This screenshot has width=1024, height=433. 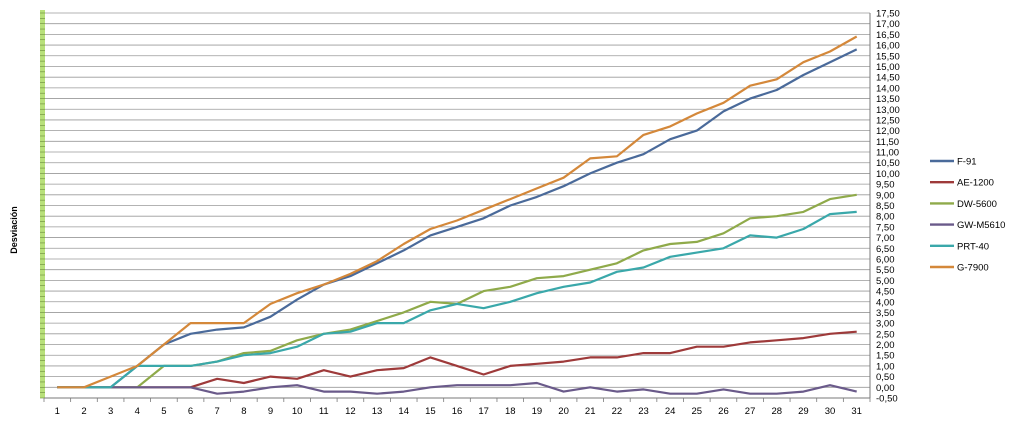 I want to click on y-tick-label: 11,50, so click(x=887, y=142).